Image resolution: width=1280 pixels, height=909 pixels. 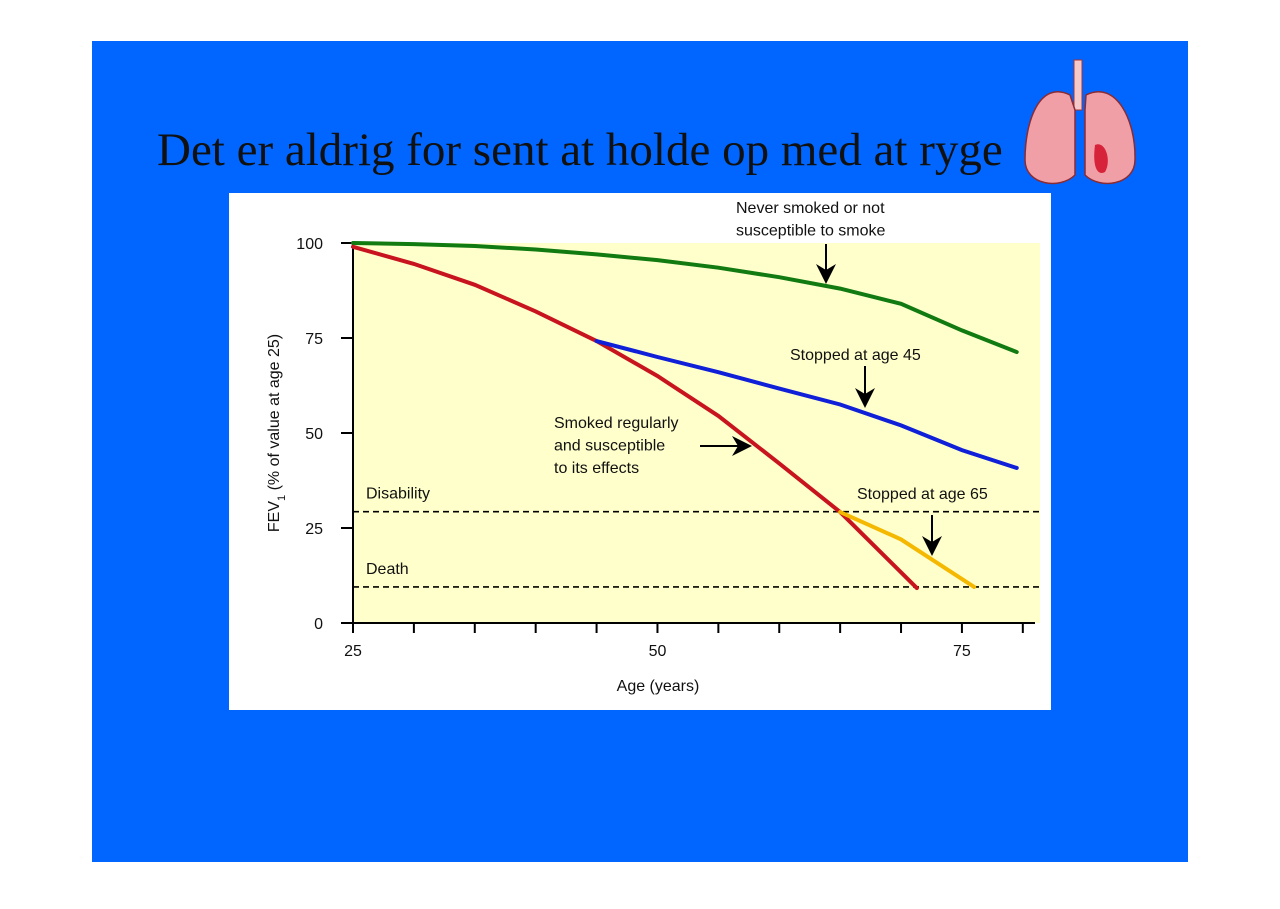 What do you see at coordinates (962, 651) in the screenshot?
I see `x-tick-label: 75` at bounding box center [962, 651].